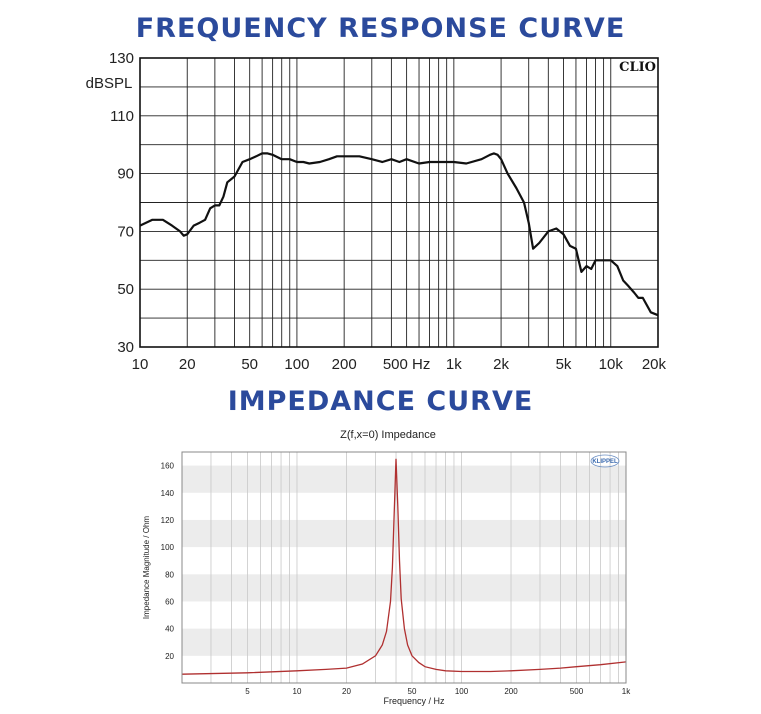  I want to click on klippel-logo: KLIPPEL, so click(605, 461).